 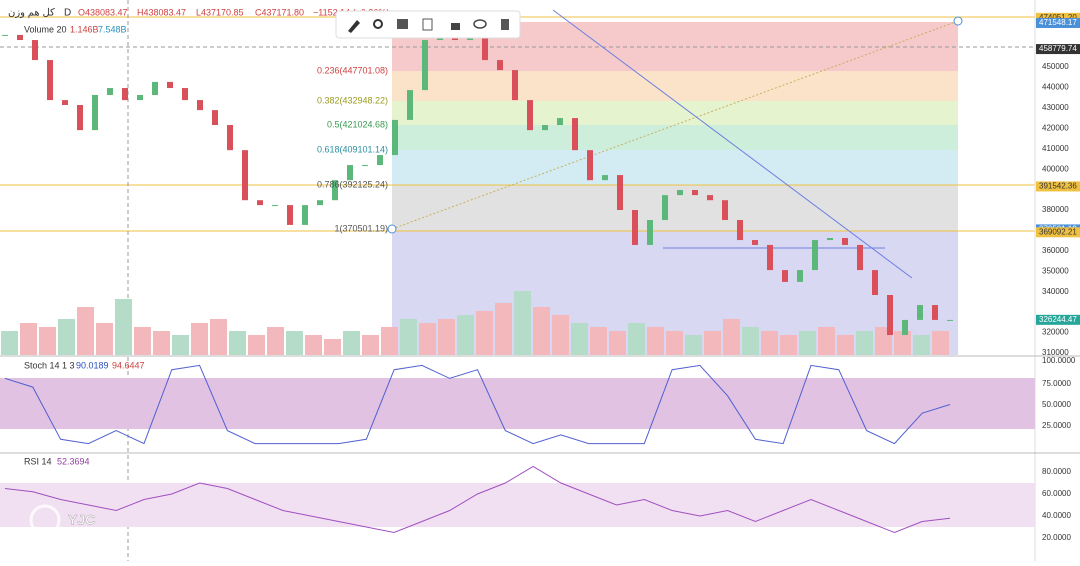 I want to click on fib-label: 0.5(421024.68), so click(x=357, y=124).